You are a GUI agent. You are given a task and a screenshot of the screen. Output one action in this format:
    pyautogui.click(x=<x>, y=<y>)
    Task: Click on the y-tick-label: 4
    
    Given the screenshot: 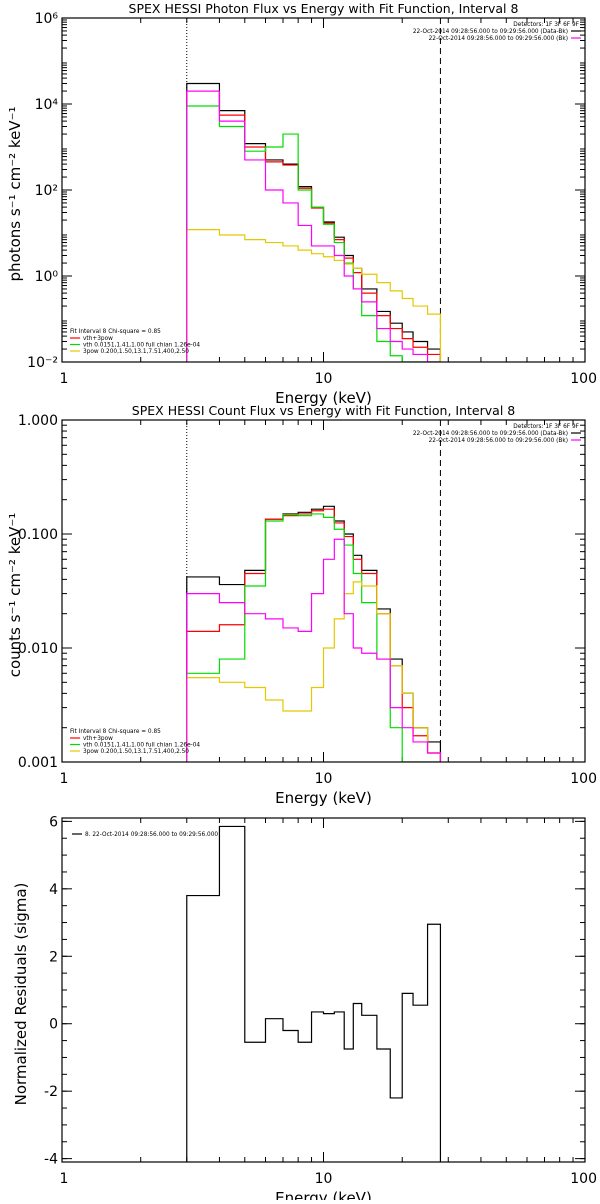 What is the action you would take?
    pyautogui.click(x=53, y=890)
    